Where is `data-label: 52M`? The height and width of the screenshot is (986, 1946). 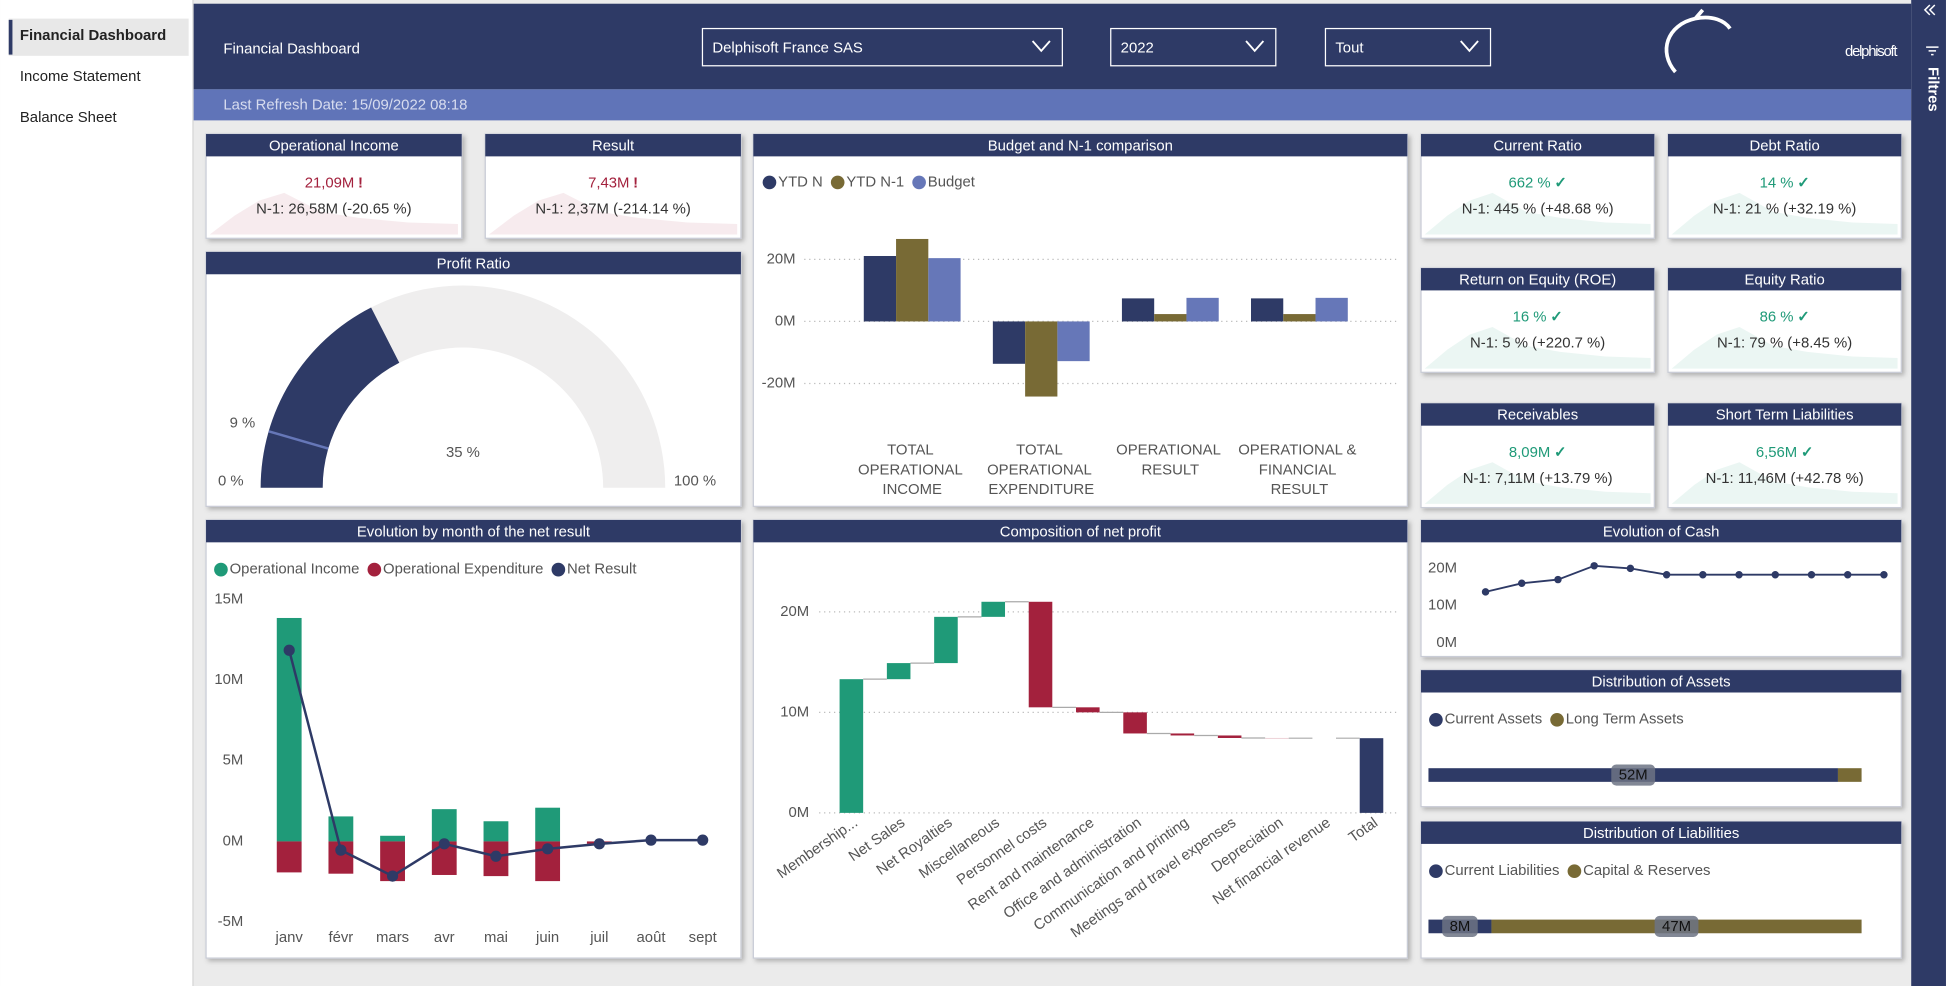
data-label: 52M is located at coordinates (1633, 776).